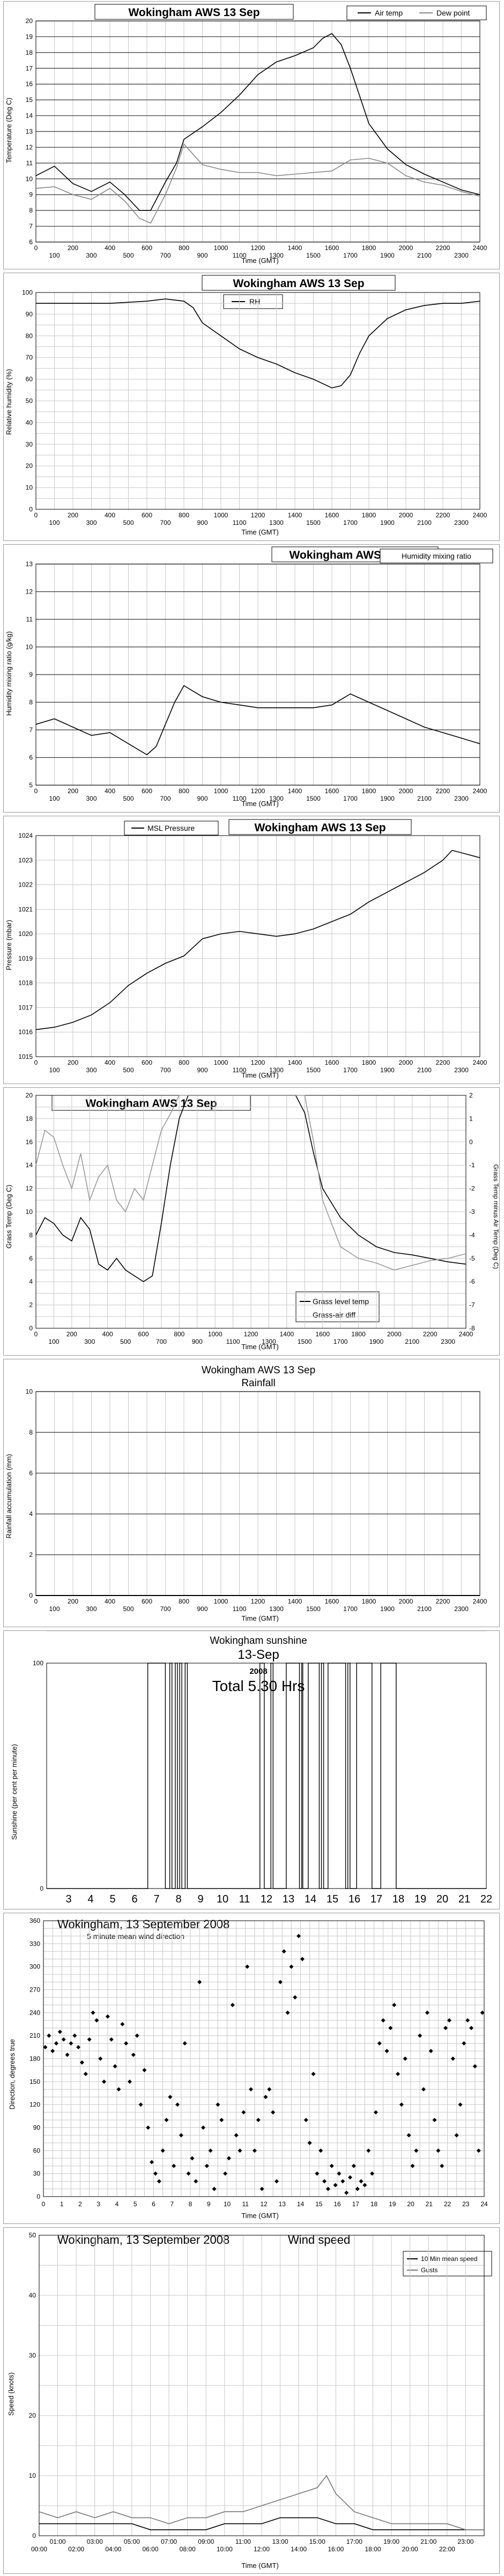  What do you see at coordinates (29, 619) in the screenshot?
I see `y-tick-label: 11` at bounding box center [29, 619].